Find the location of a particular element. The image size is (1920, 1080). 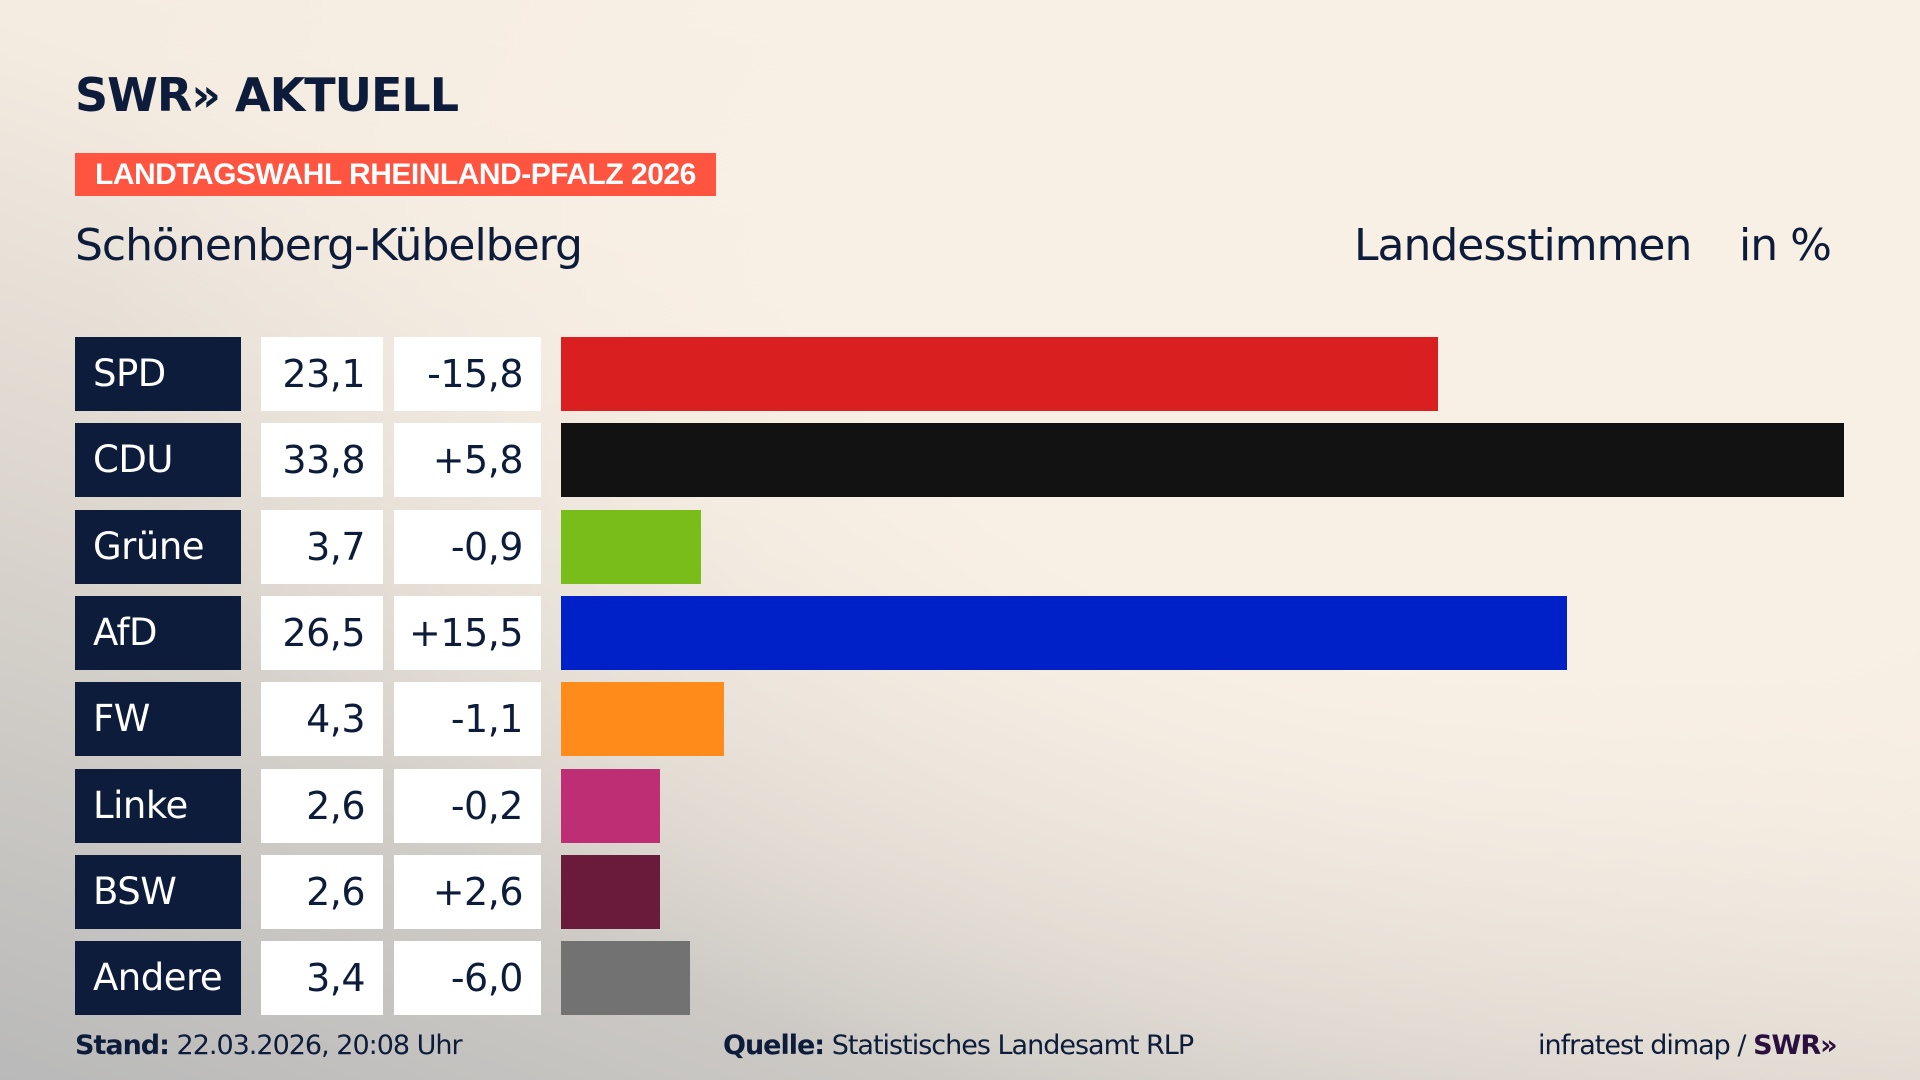

party-label: SPD is located at coordinates (158, 374).